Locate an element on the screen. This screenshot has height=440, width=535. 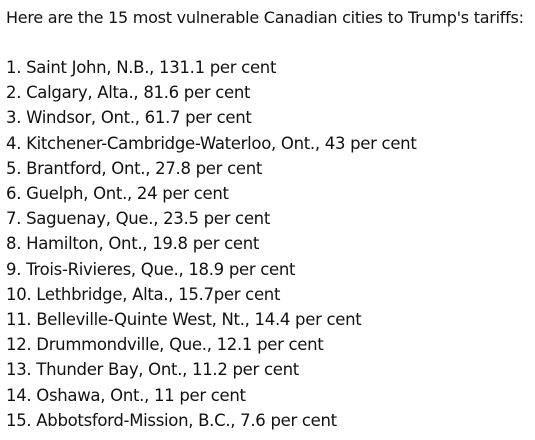
list-item-7: 7. Saguenay, Que., 23.5 per cent is located at coordinates (138, 219).